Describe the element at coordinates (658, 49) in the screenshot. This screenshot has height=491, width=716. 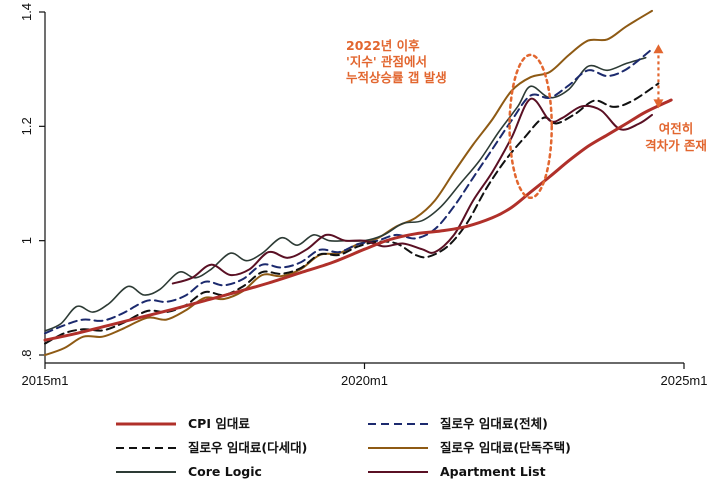
I see `gap-arrow-head-up` at that location.